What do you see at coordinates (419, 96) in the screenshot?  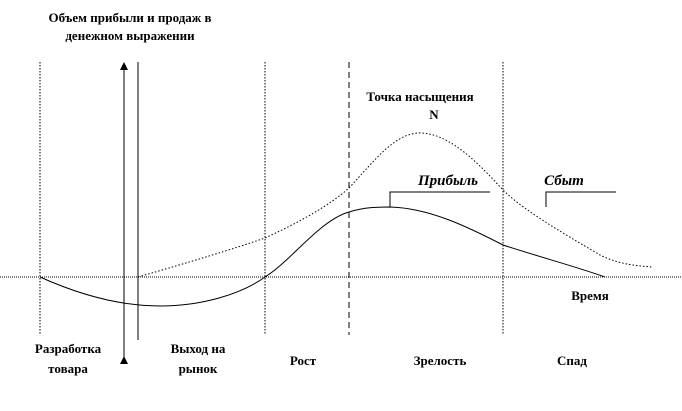 I see `saturation-label: Точка насыщения` at bounding box center [419, 96].